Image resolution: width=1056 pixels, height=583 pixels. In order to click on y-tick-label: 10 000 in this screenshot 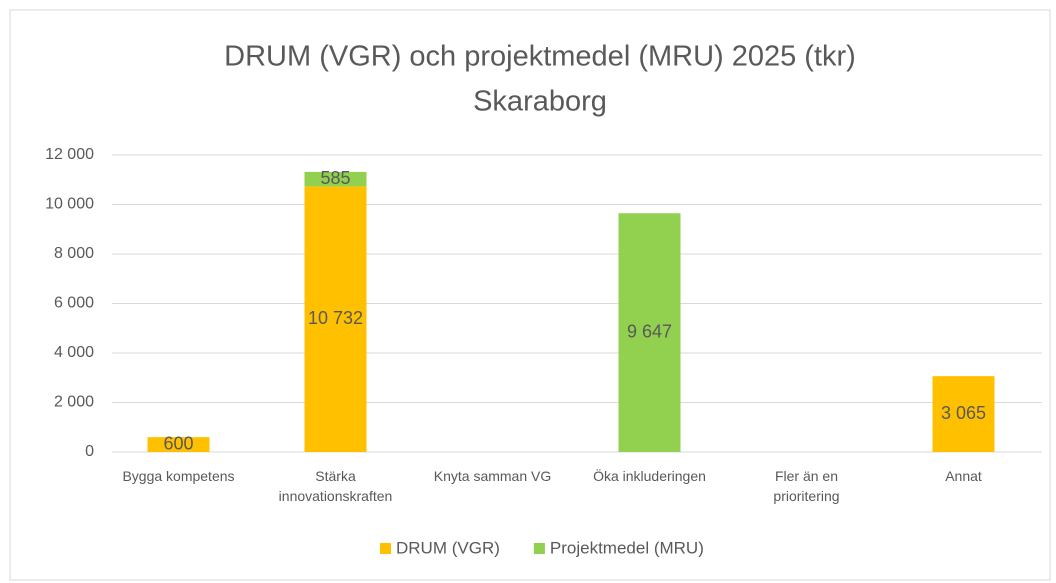, I will do `click(69, 204)`.